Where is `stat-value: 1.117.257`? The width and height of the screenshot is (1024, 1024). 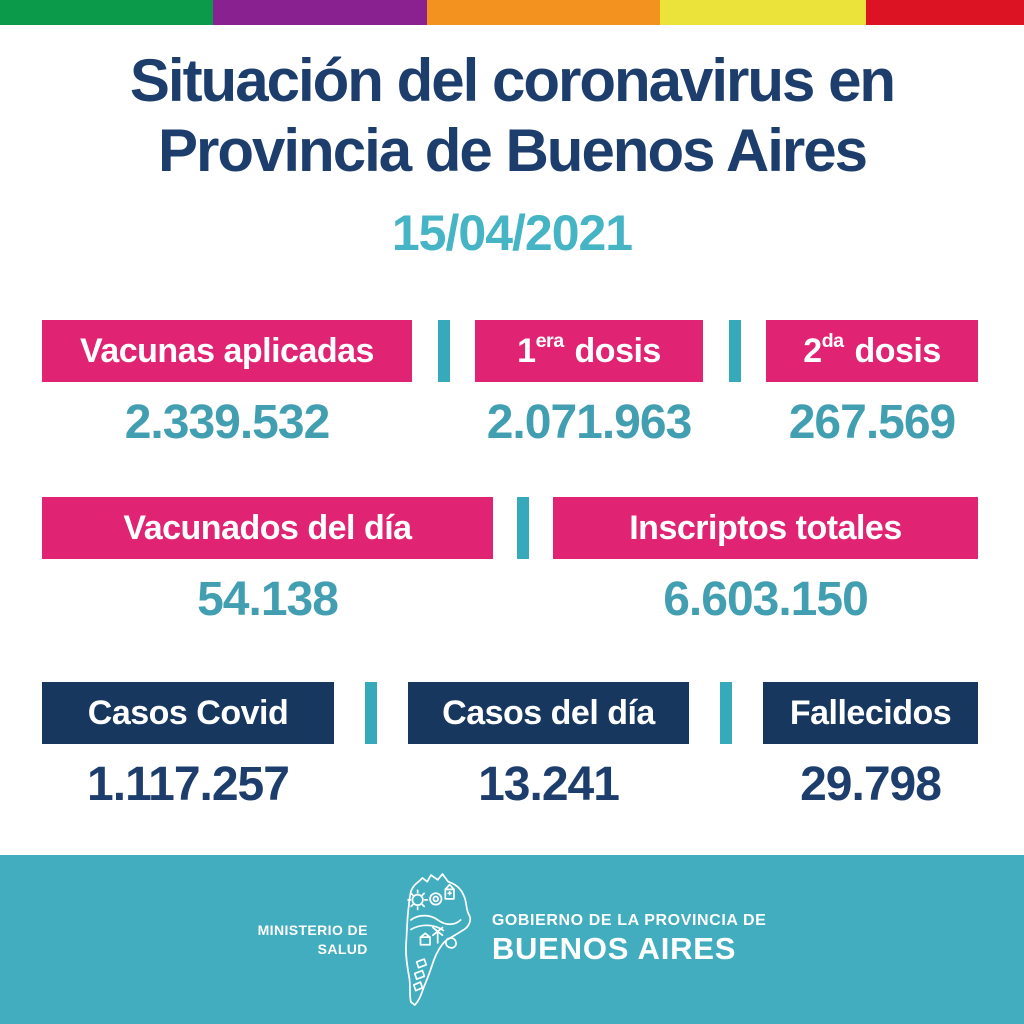 stat-value: 1.117.257 is located at coordinates (188, 784).